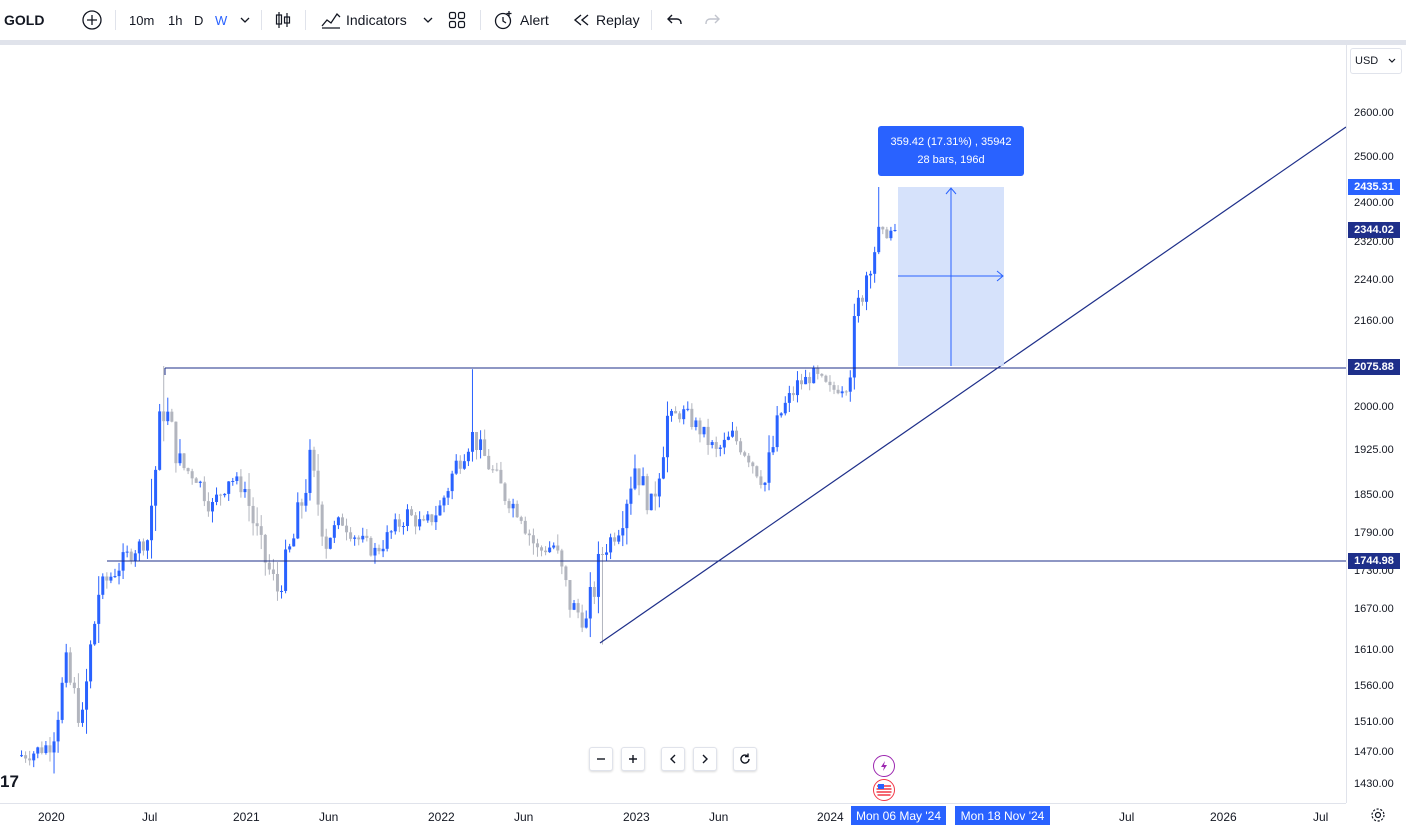  Describe the element at coordinates (221, 20) in the screenshot. I see `interval-w: W` at that location.